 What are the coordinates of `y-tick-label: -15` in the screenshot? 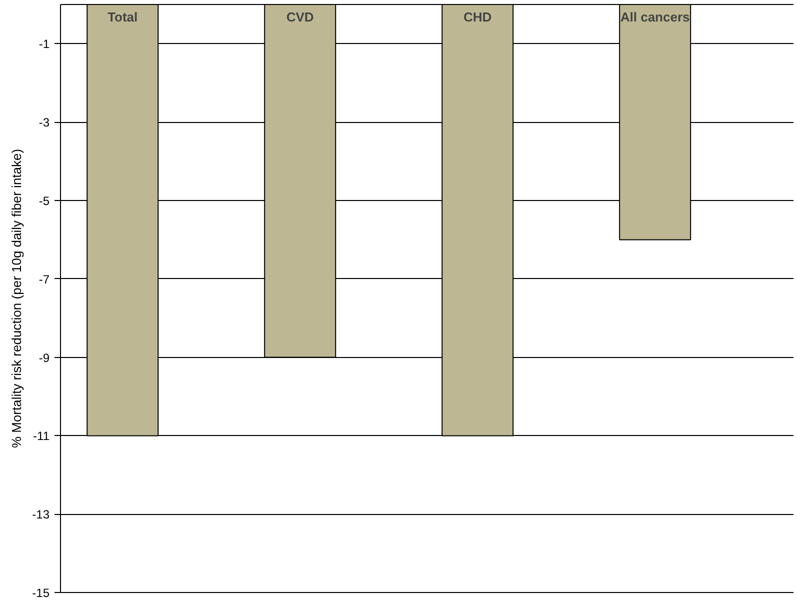 It's located at (41, 593).